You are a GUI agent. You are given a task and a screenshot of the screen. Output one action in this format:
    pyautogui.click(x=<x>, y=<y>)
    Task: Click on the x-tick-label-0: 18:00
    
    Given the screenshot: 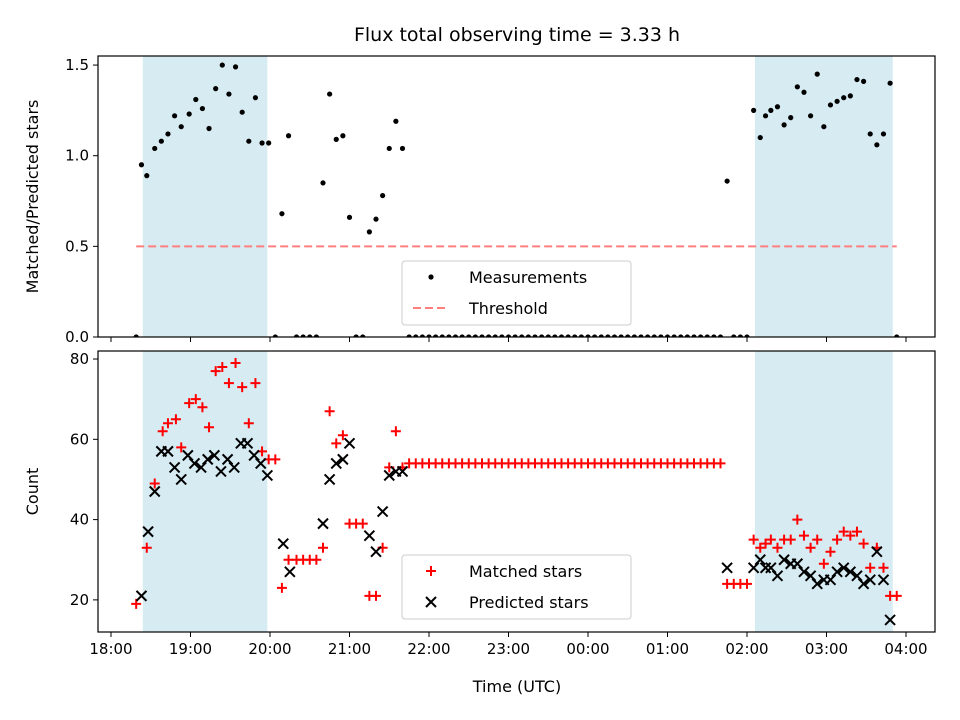 What is the action you would take?
    pyautogui.click(x=110, y=649)
    